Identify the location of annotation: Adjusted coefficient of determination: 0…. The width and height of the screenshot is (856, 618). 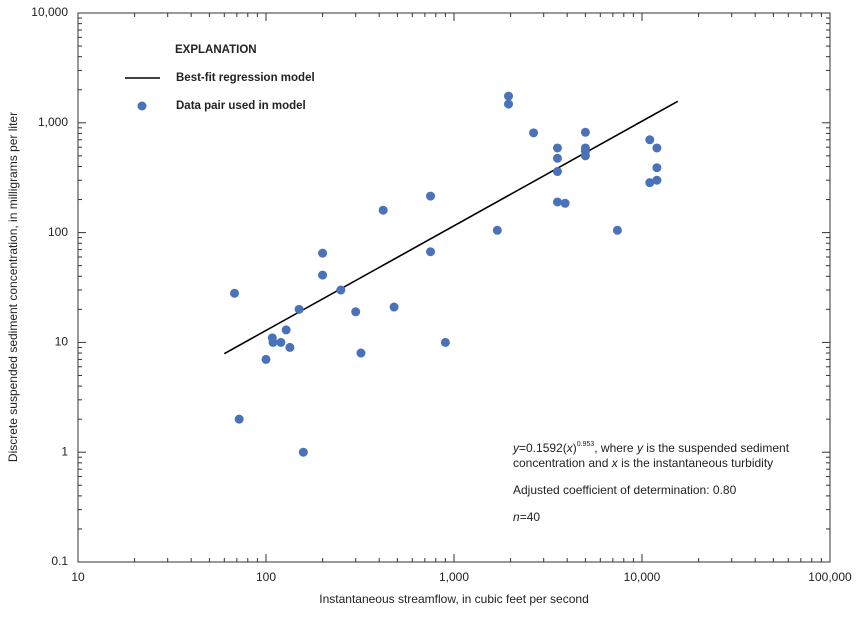
(625, 490).